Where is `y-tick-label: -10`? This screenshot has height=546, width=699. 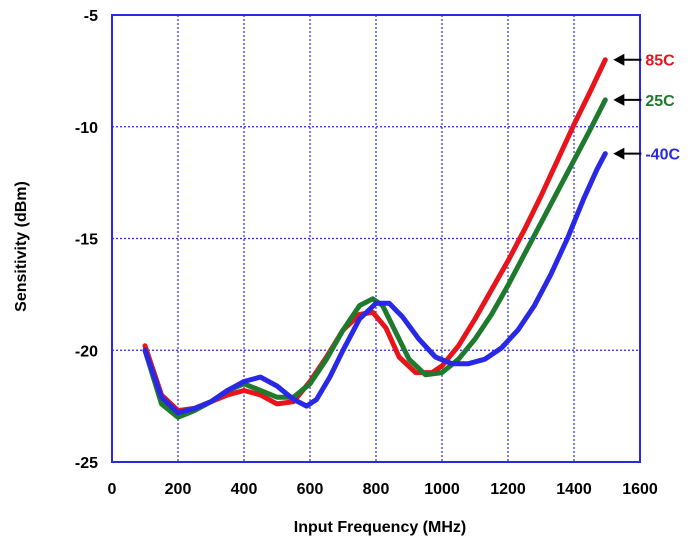 y-tick-label: -10 is located at coordinates (86, 128).